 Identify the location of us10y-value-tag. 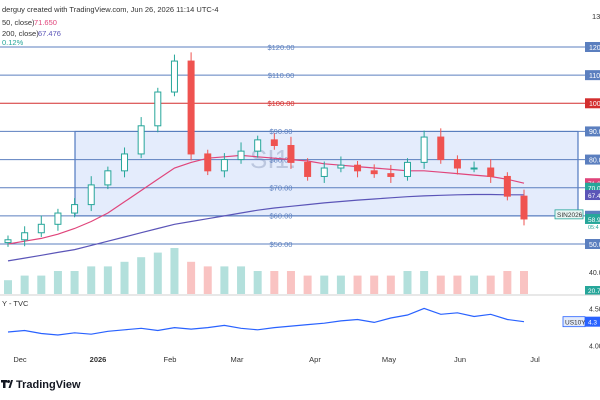
(592, 321).